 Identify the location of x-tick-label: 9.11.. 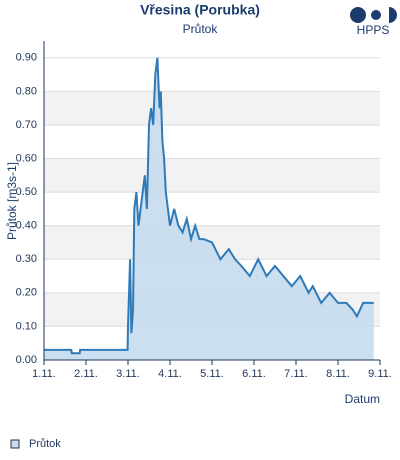
(380, 374).